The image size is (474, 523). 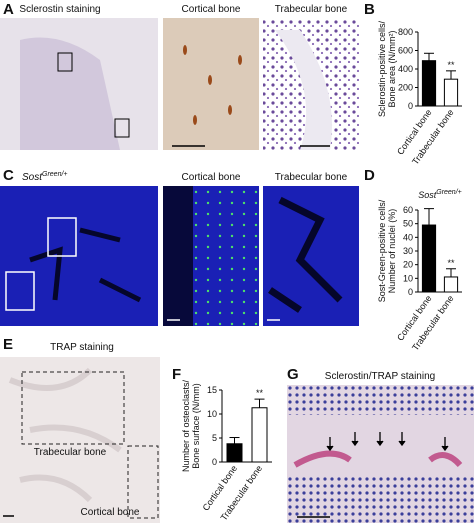 What do you see at coordinates (176, 374) in the screenshot?
I see `panel-label: F` at bounding box center [176, 374].